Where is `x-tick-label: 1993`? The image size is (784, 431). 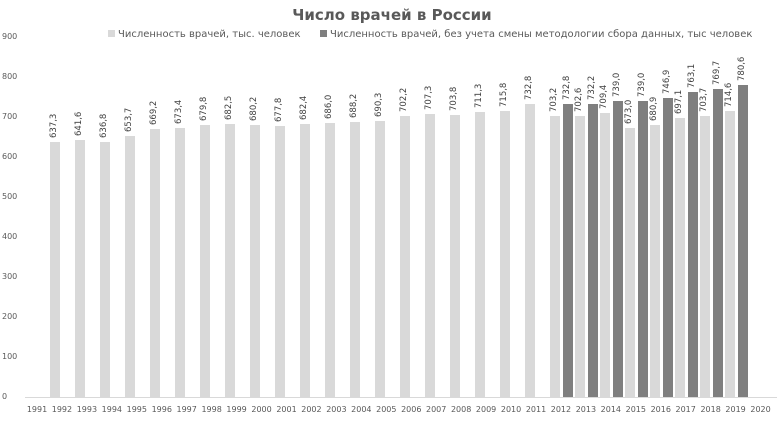
x-tick-label: 1993 is located at coordinates (87, 409).